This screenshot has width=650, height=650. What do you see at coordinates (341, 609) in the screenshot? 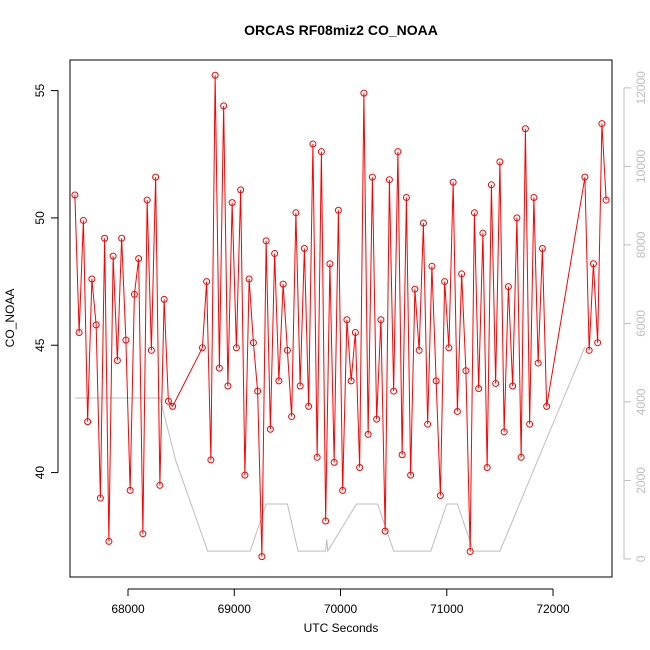
I see `x-tick-label: 70000` at bounding box center [341, 609].